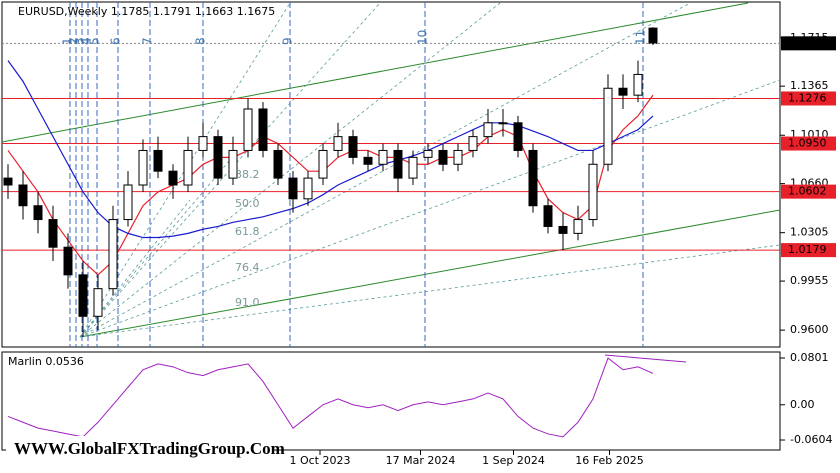 The width and height of the screenshot is (840, 473). What do you see at coordinates (95, 41) in the screenshot?
I see `wave-label: 5` at bounding box center [95, 41].